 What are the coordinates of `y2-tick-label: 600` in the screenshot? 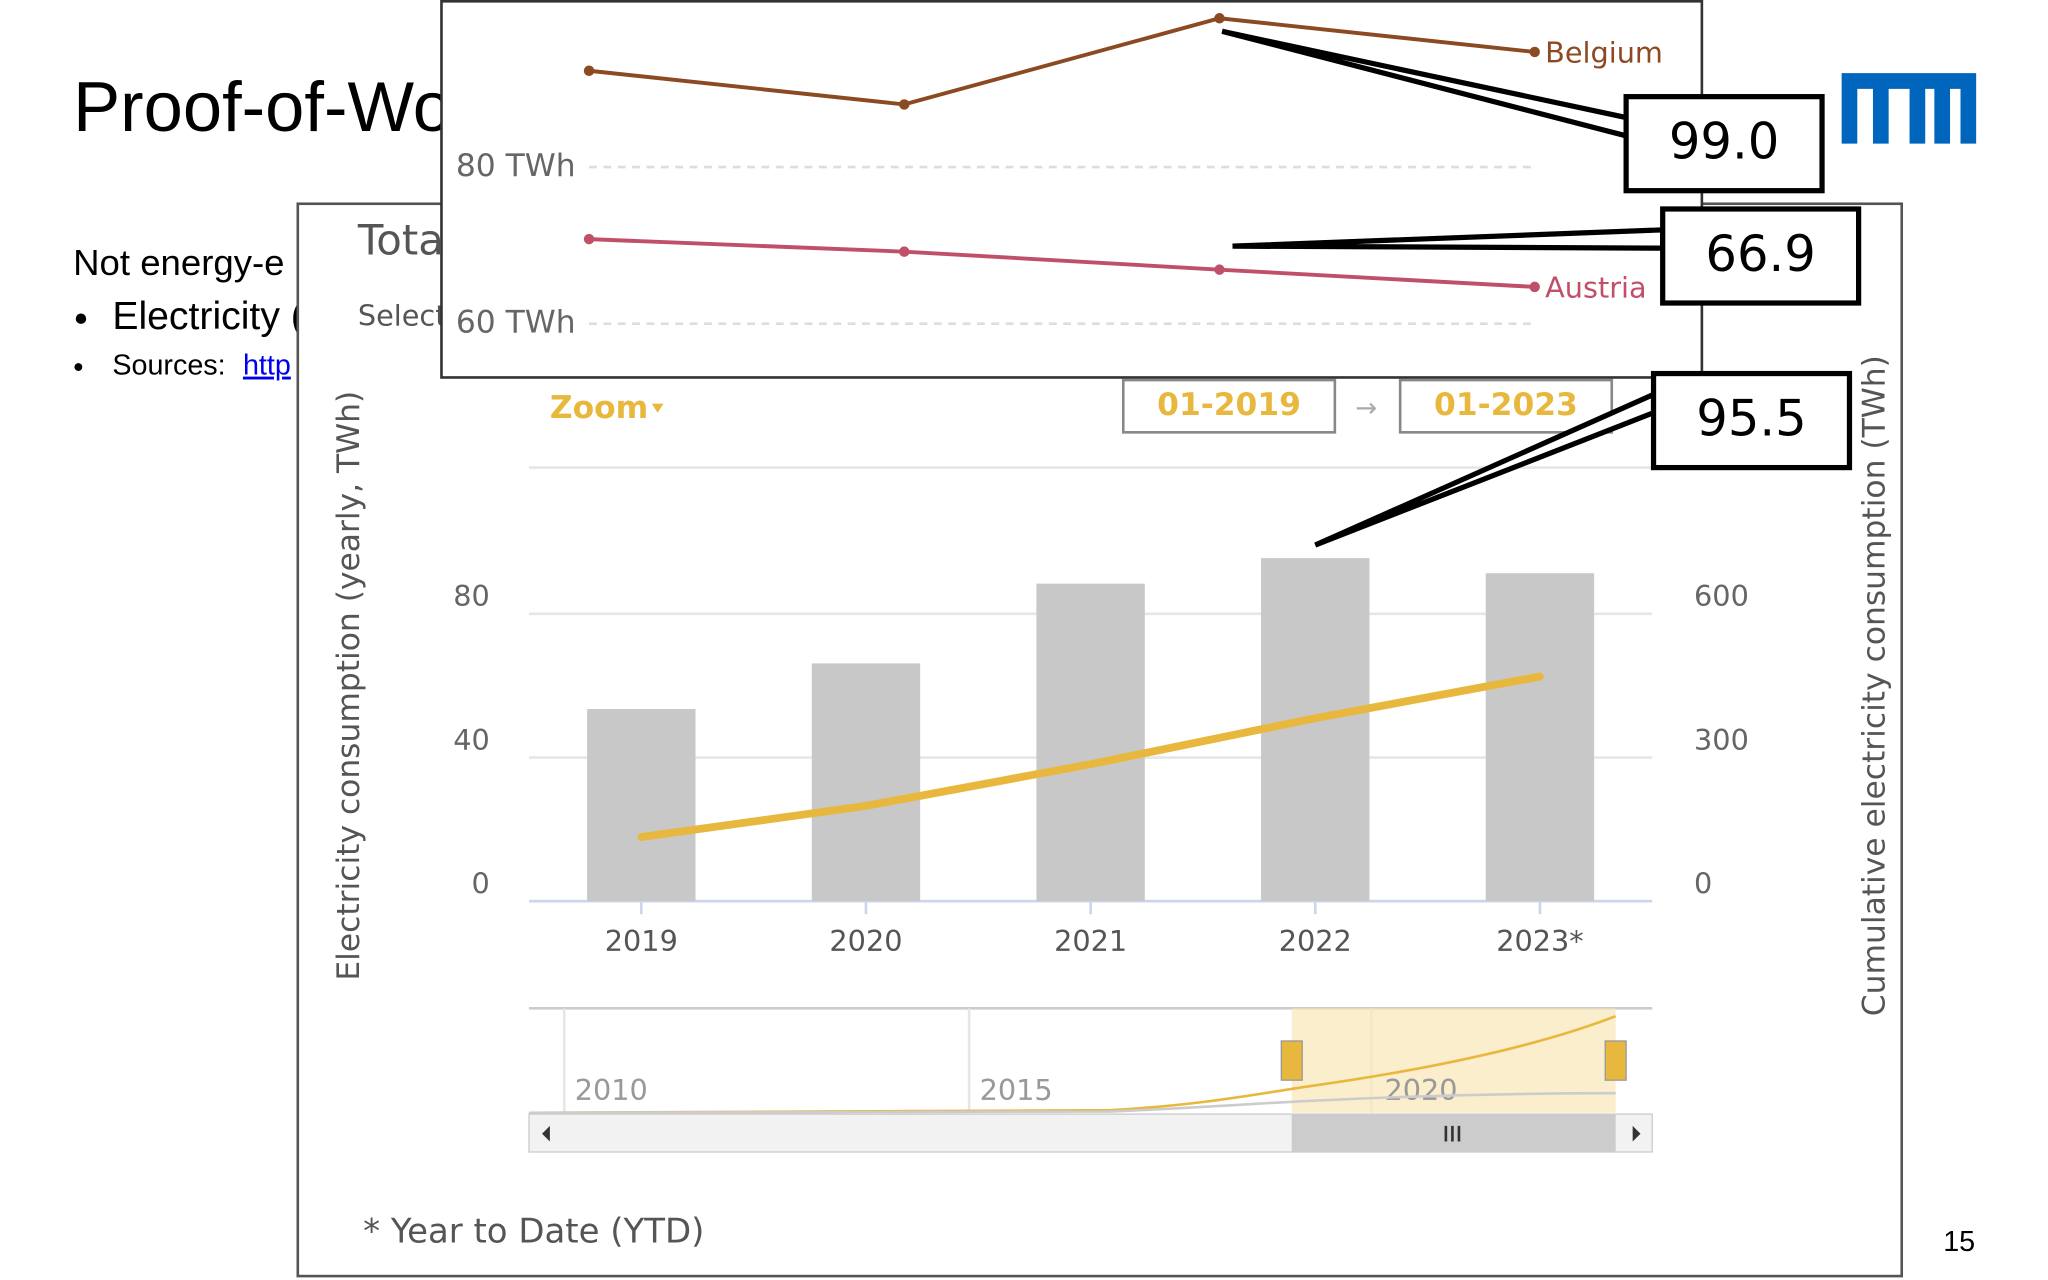 It's located at (1721, 596).